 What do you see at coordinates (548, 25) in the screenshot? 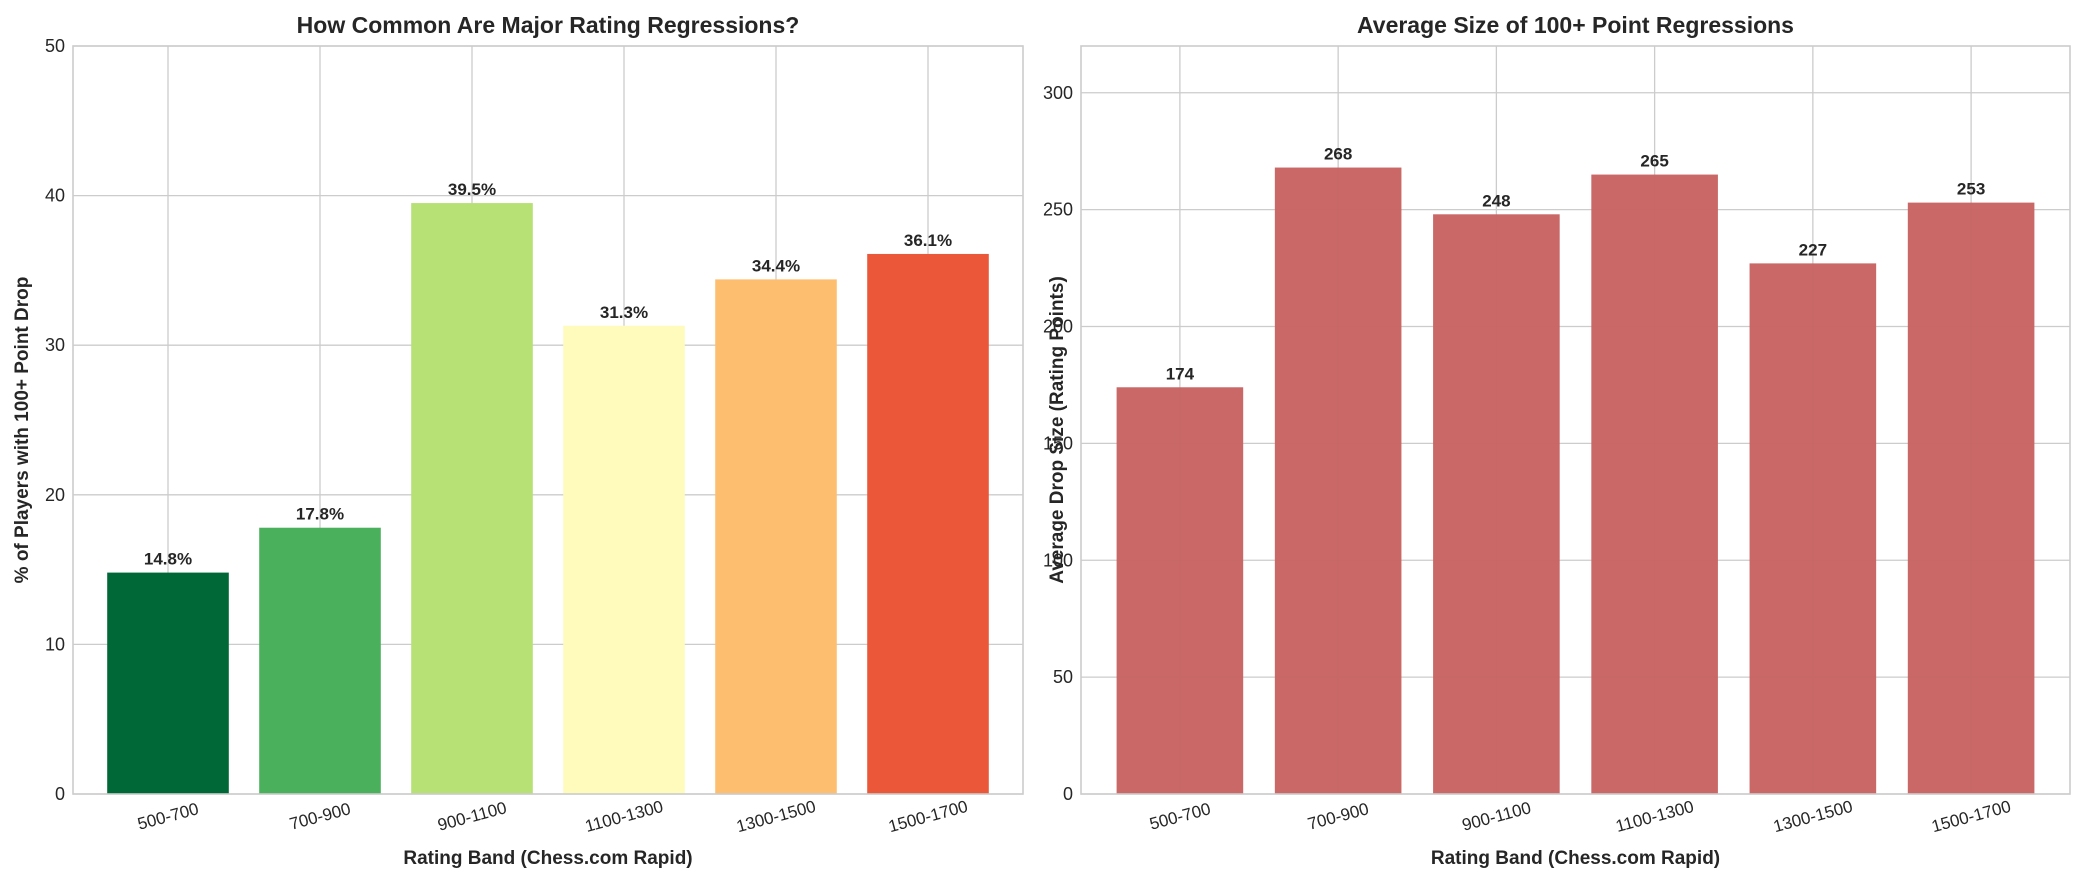
I see `chart-title: How Common Are Major Rating Regressions?` at bounding box center [548, 25].